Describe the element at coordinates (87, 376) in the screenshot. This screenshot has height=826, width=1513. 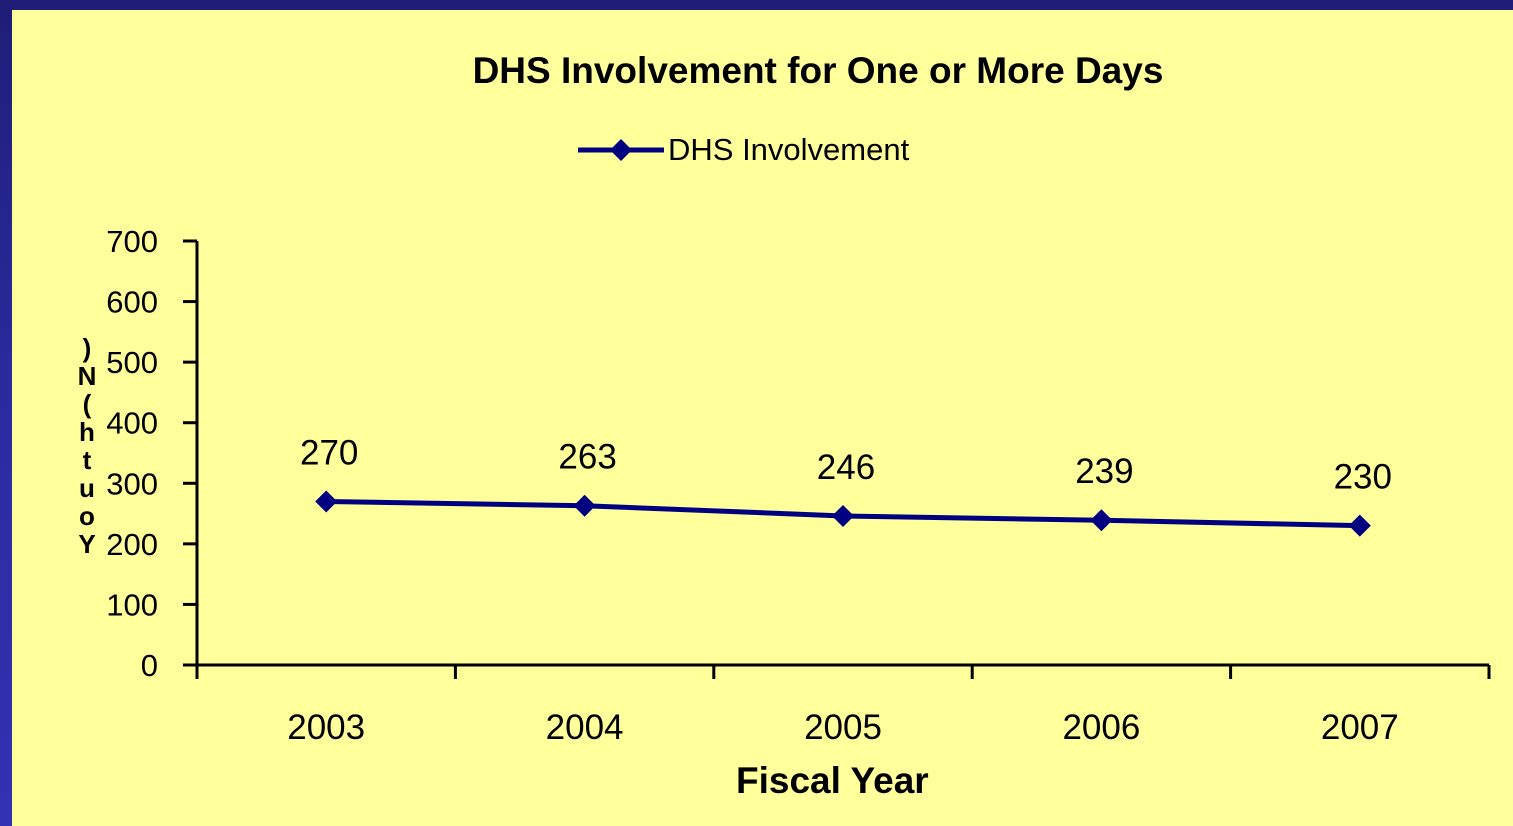
I see `y-axis-label-char: N` at that location.